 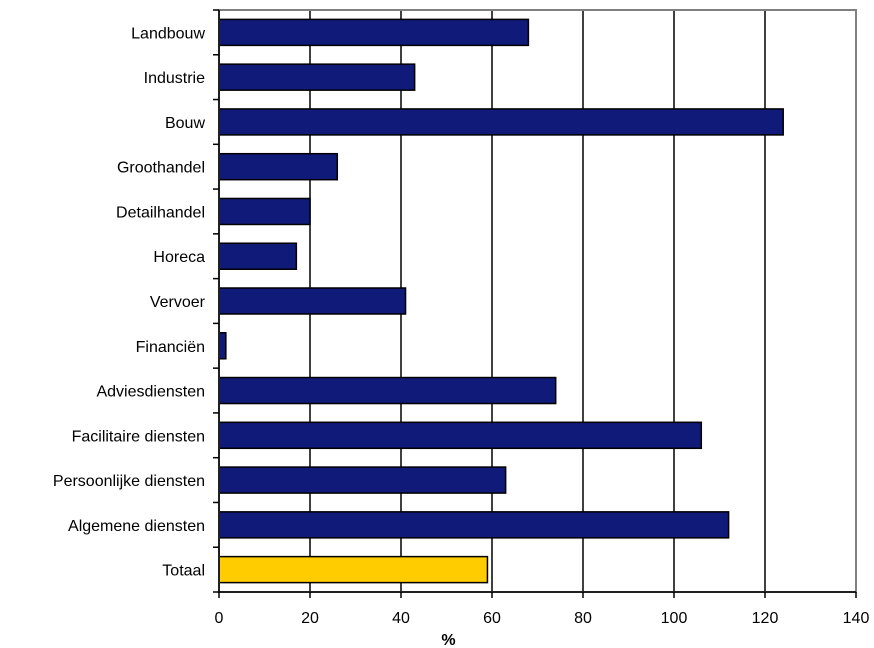 What do you see at coordinates (362, 480) in the screenshot?
I see `bar-persoonlijke-diensten` at bounding box center [362, 480].